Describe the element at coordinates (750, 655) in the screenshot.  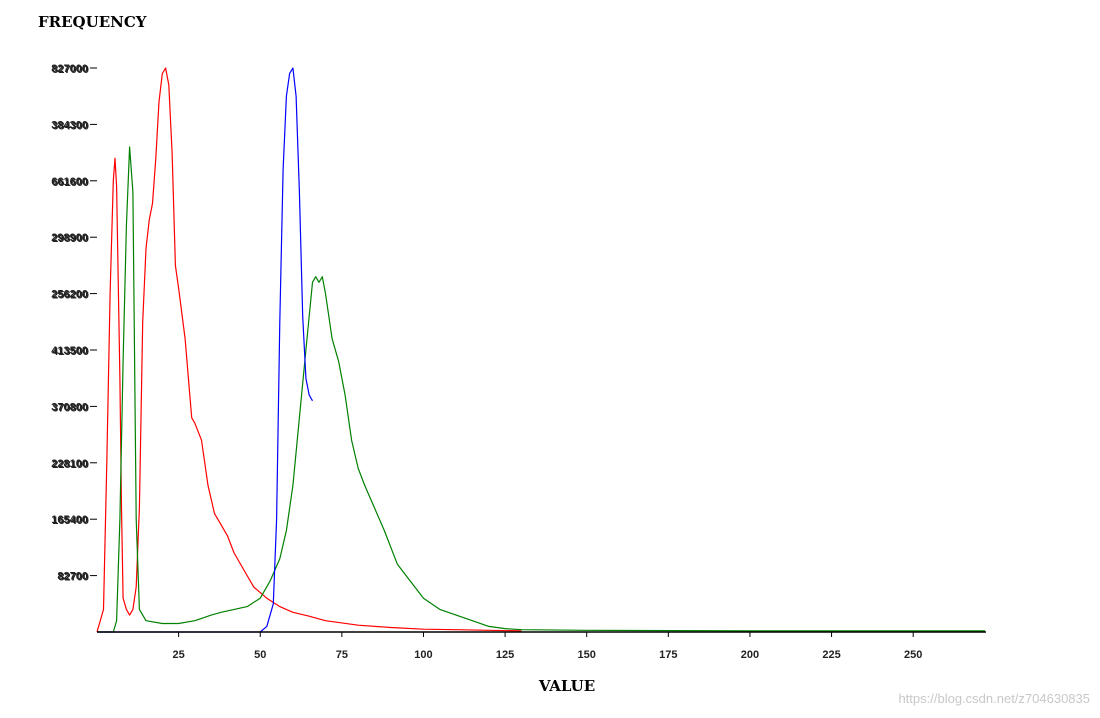
I see `x-tick-label: 200` at that location.